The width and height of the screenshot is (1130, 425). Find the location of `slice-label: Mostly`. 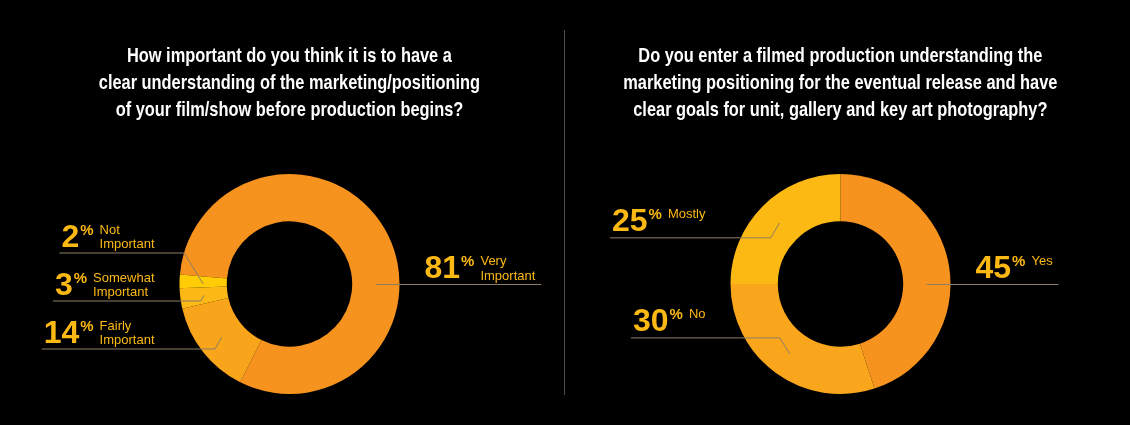

slice-label: Mostly is located at coordinates (686, 214).